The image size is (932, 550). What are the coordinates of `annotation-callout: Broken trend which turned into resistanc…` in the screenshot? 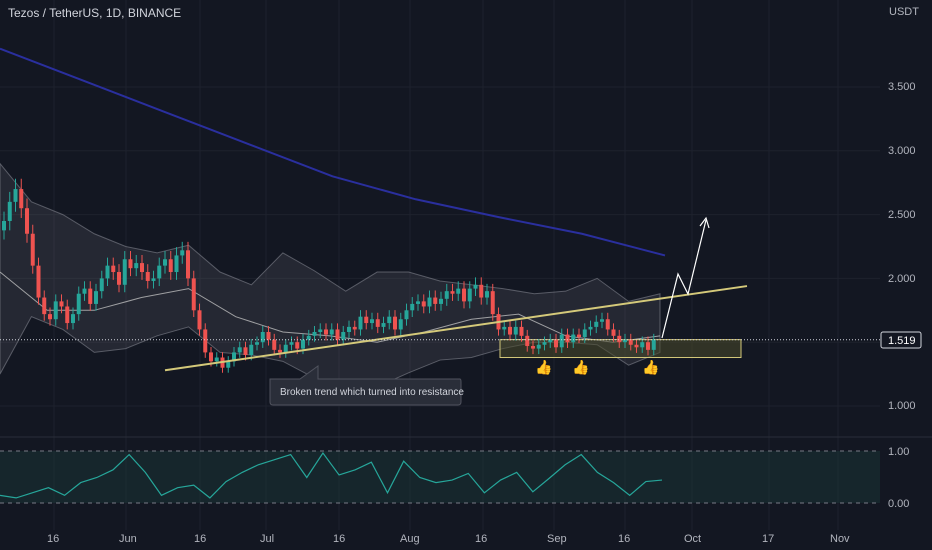 It's located at (366, 385).